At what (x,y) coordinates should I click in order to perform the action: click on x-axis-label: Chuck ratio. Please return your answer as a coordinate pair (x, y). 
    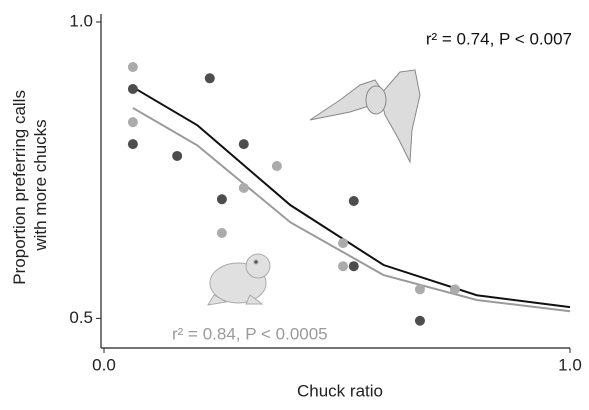
    Looking at the image, I should click on (340, 390).